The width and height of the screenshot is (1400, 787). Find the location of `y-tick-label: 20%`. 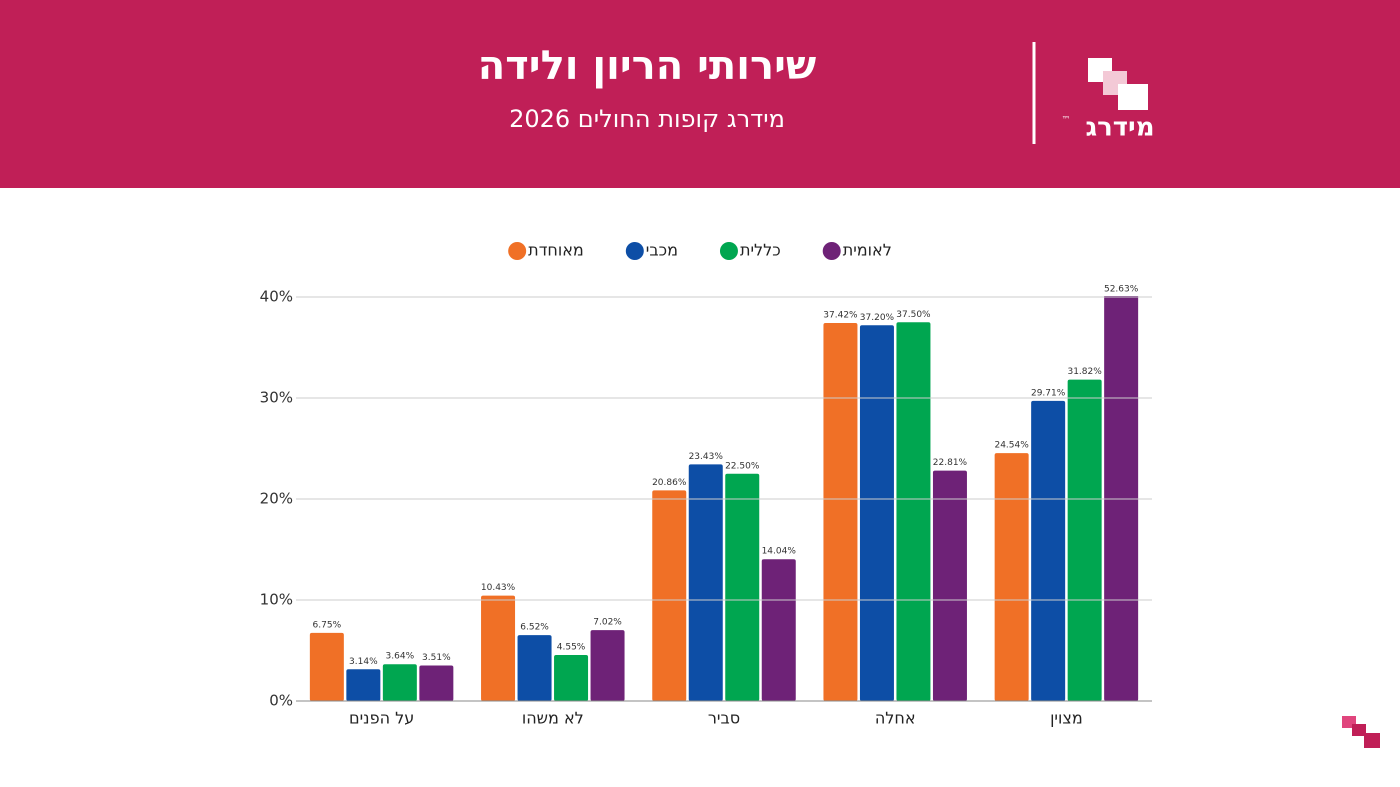

y-tick-label: 20% is located at coordinates (276, 499).